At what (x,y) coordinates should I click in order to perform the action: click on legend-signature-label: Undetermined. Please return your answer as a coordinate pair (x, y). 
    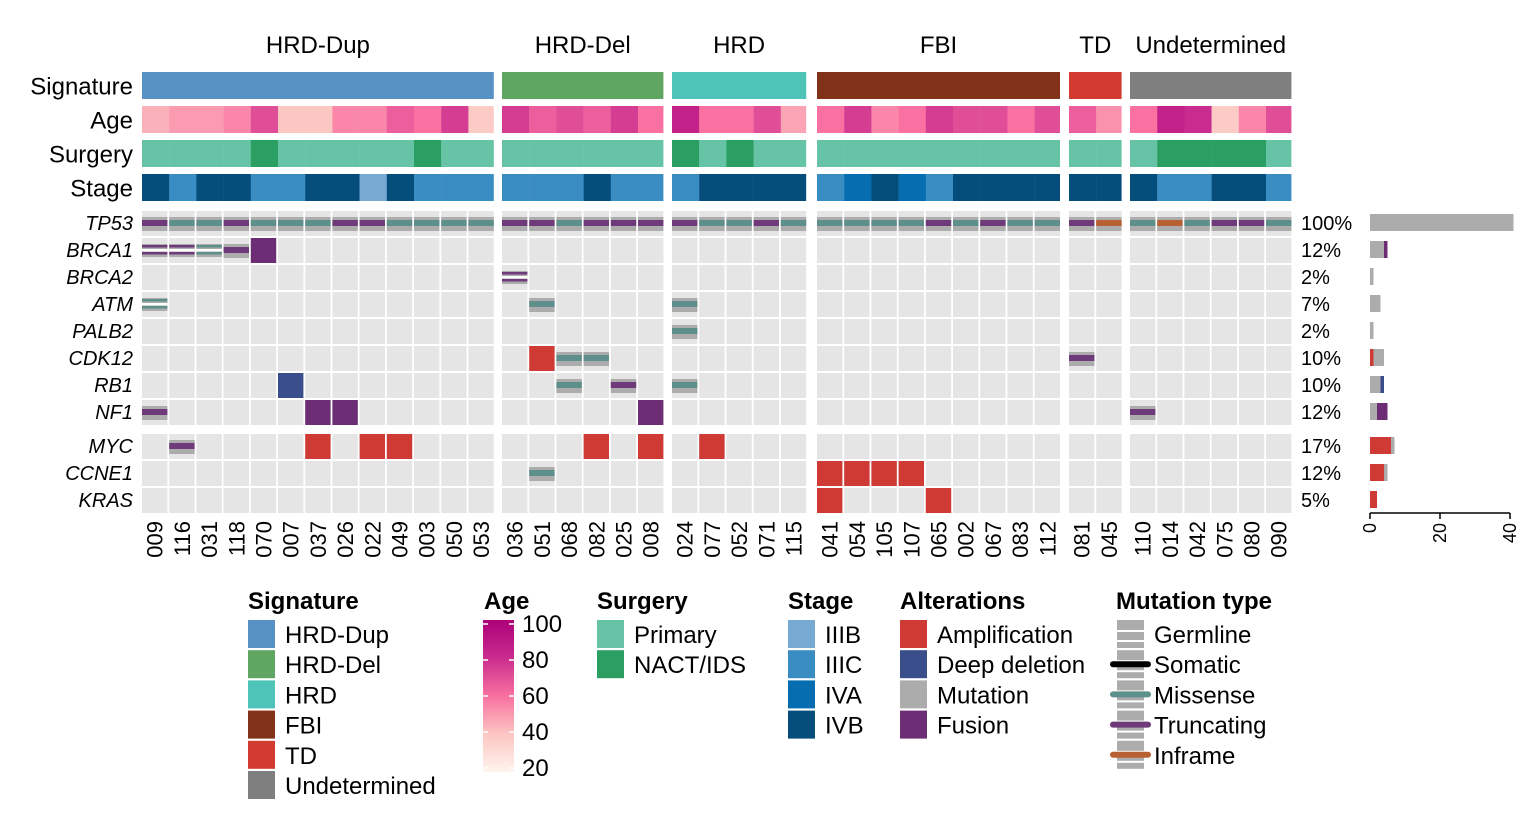
    Looking at the image, I should click on (360, 786).